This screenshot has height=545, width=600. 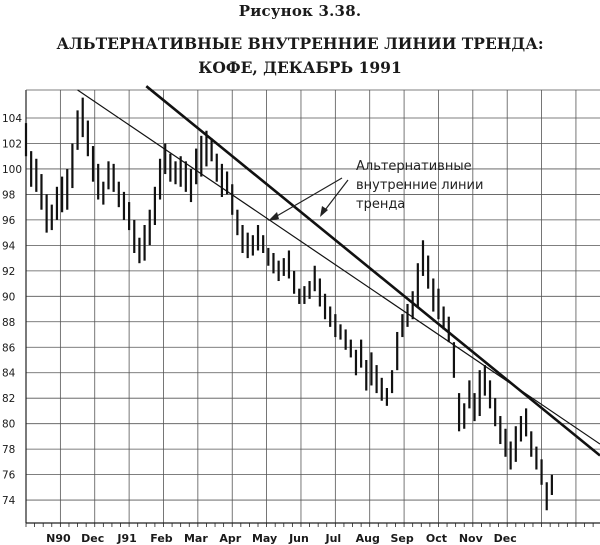 I want to click on annotation-group: Альтернативные внутренние линии тренда, so click(x=375, y=190).